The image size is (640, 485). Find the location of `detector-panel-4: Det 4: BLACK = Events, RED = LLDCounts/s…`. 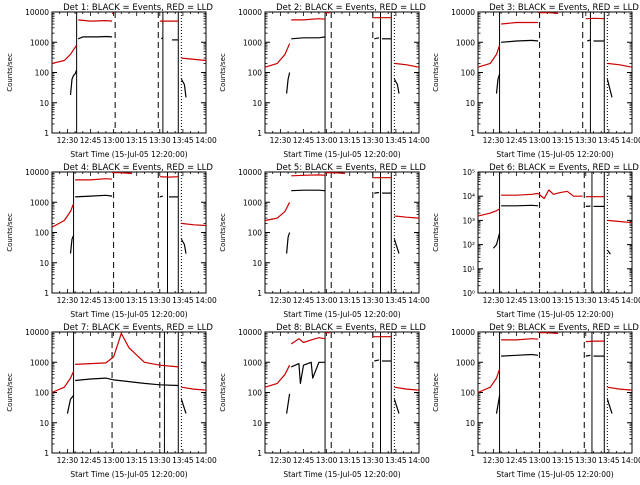

detector-panel-4: Det 4: BLACK = Events, RED = LLDCounts/s… is located at coordinates (111, 241).